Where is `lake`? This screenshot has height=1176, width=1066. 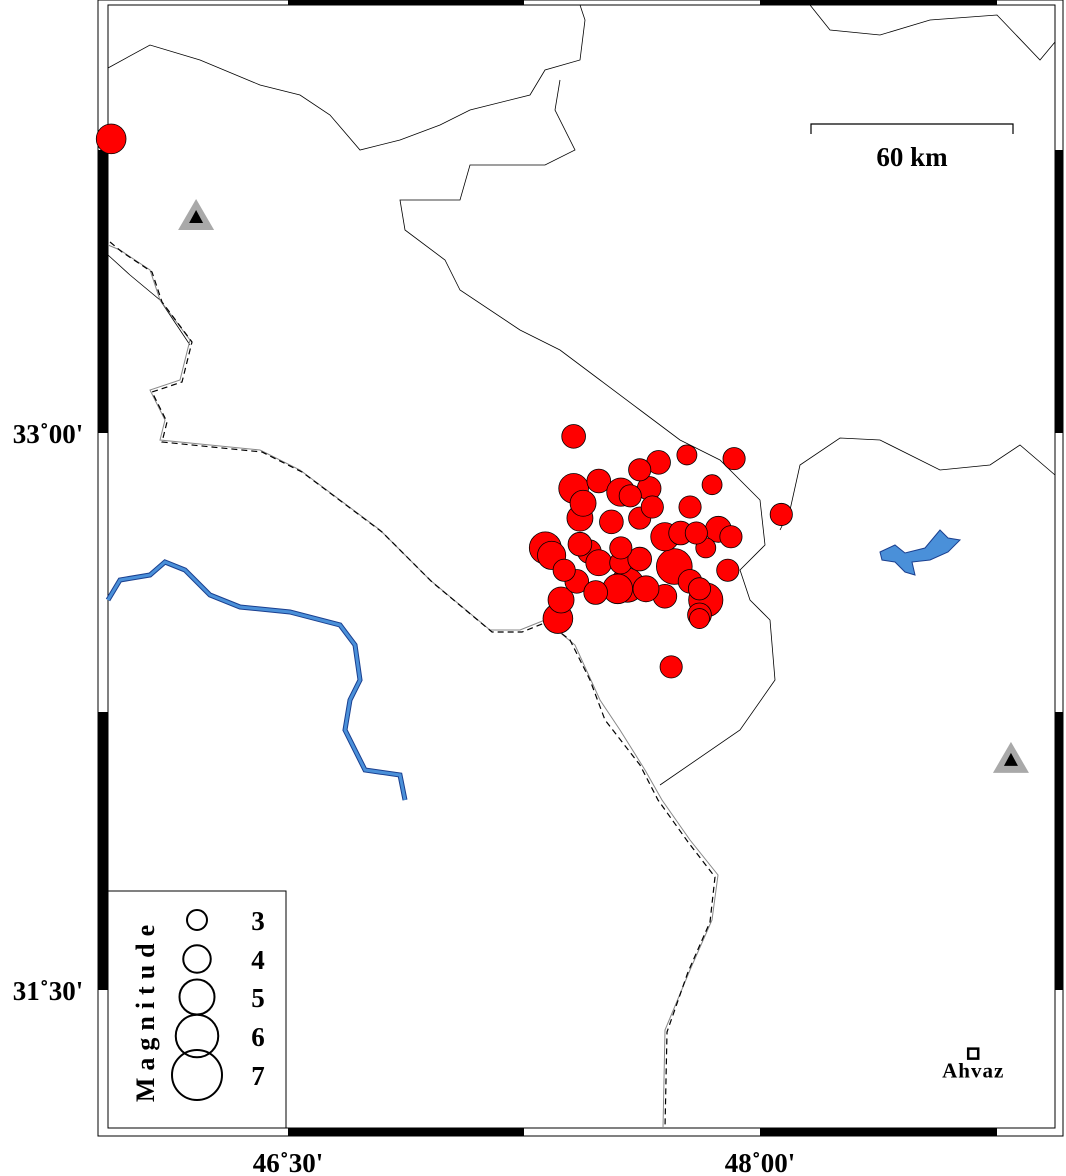 lake is located at coordinates (920, 552).